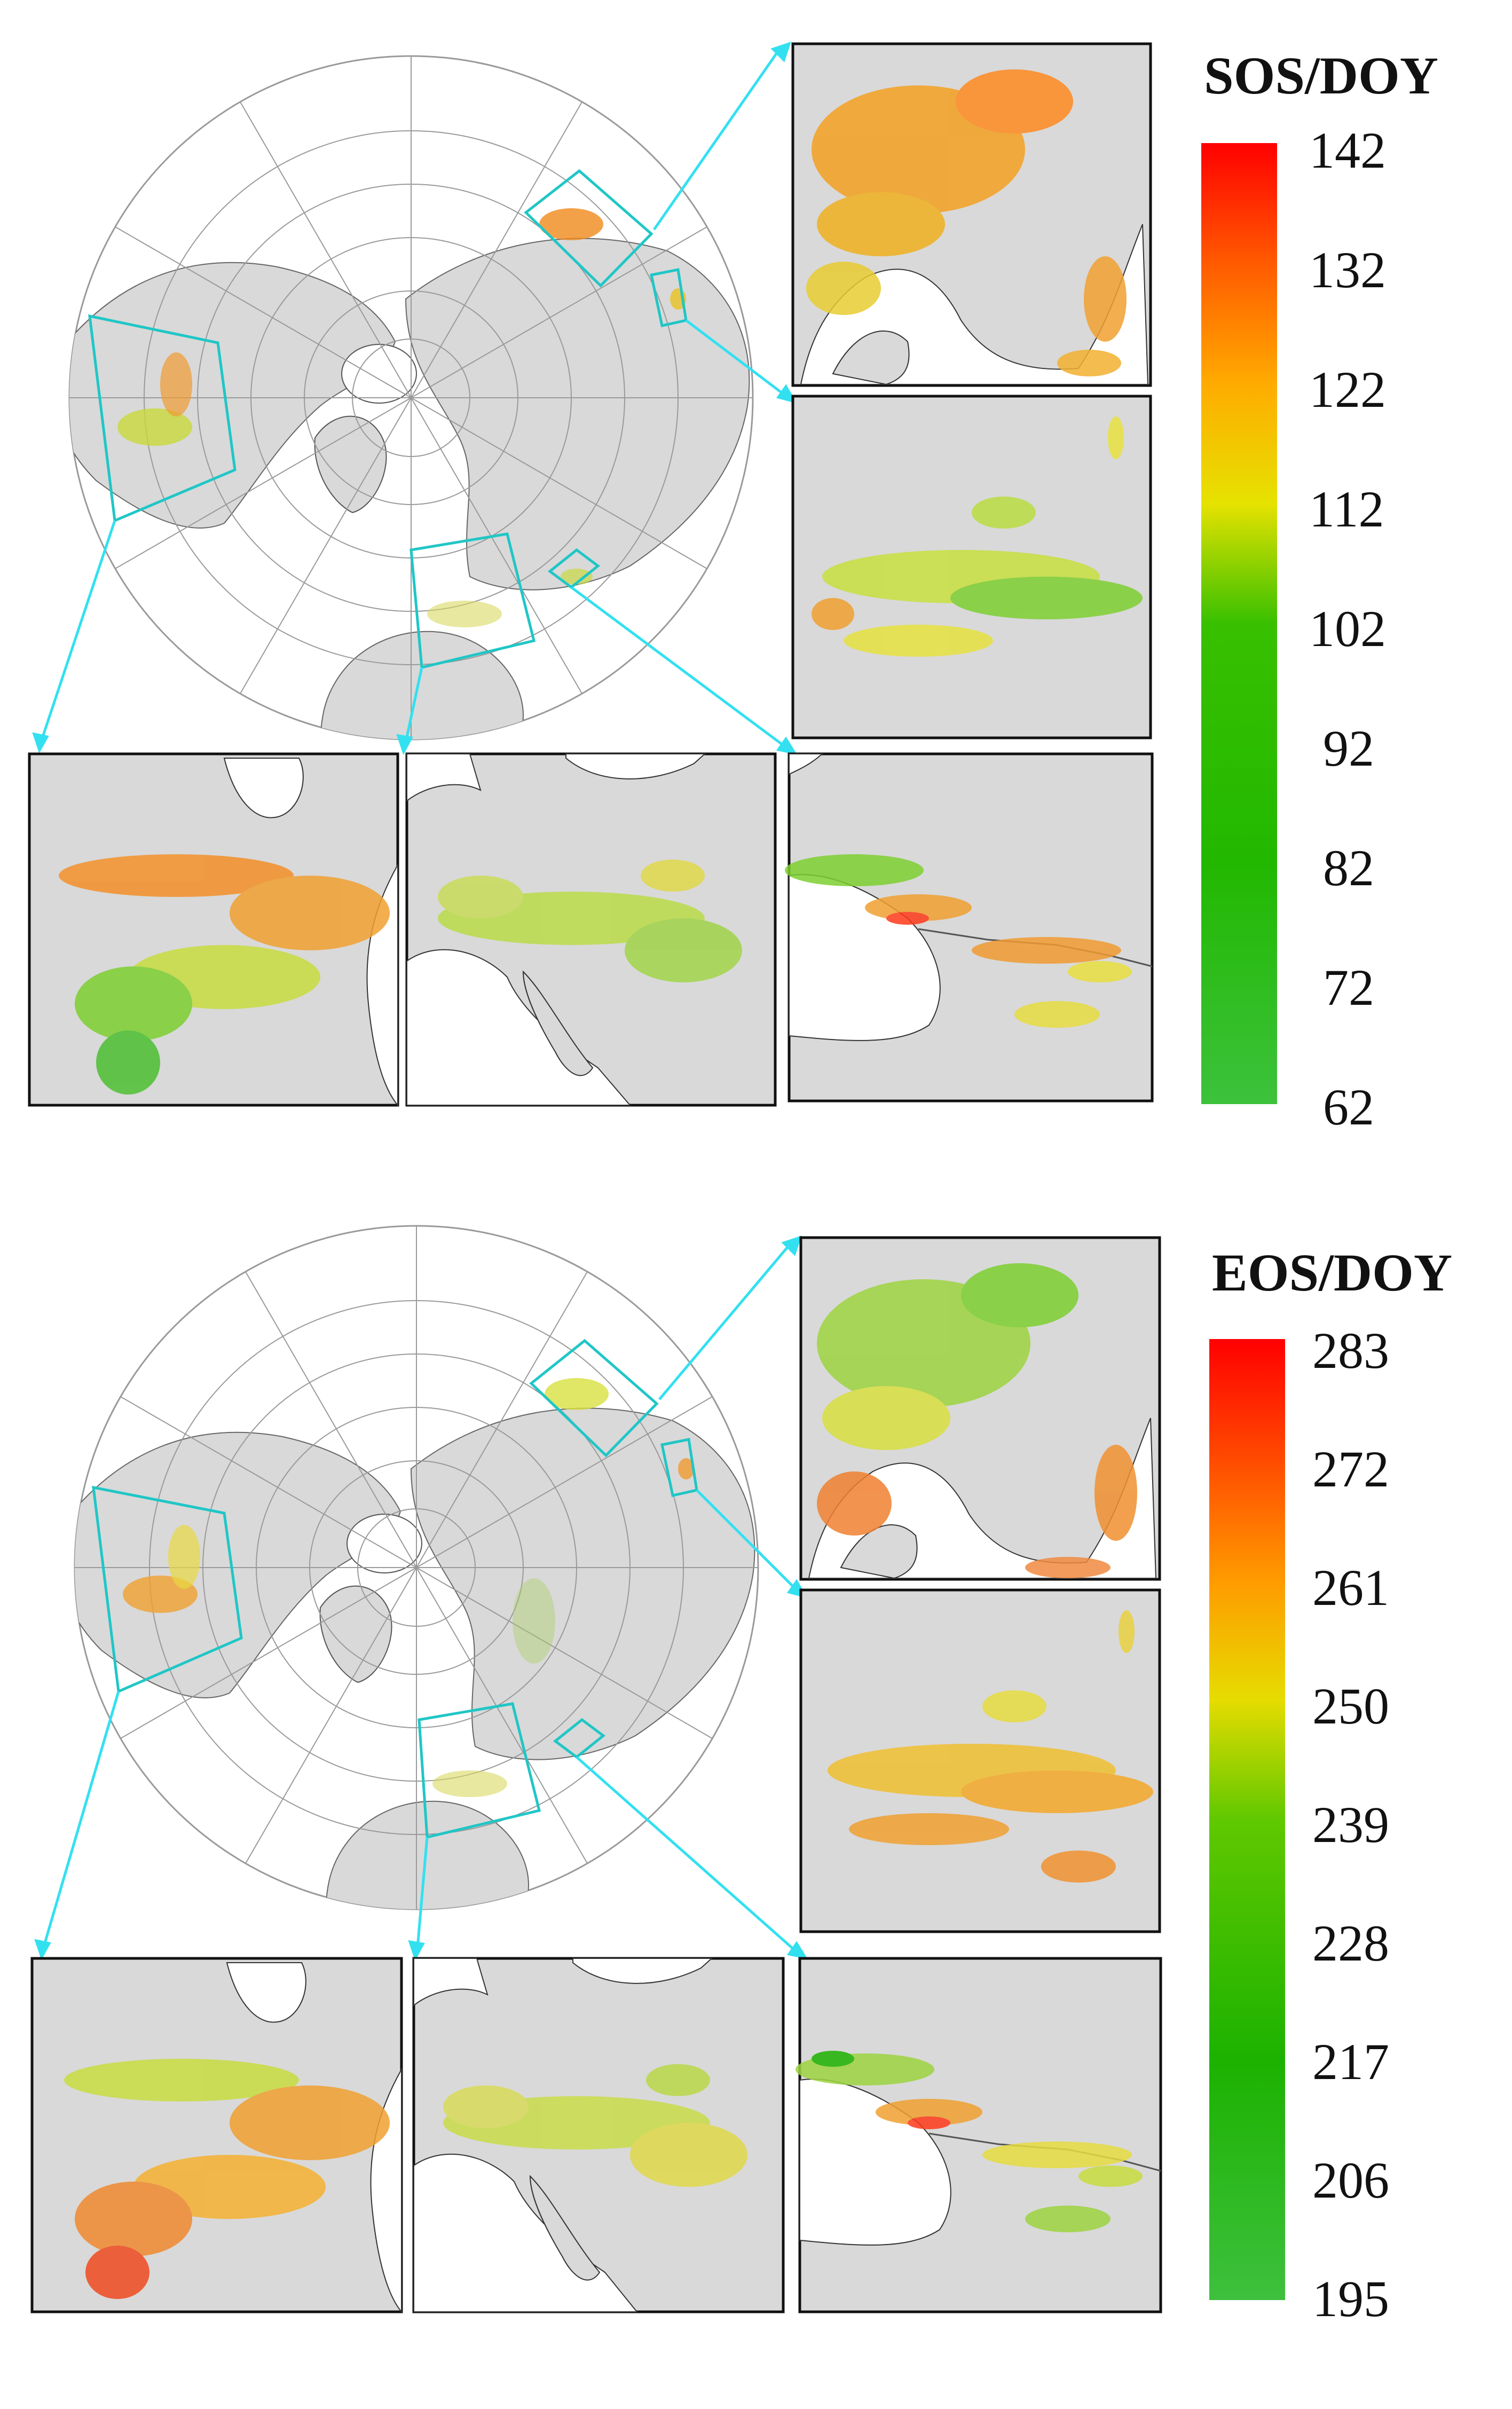 The height and width of the screenshot is (2409, 1512). Describe the element at coordinates (1348, 1107) in the screenshot. I see `sos-tick: 62` at that location.